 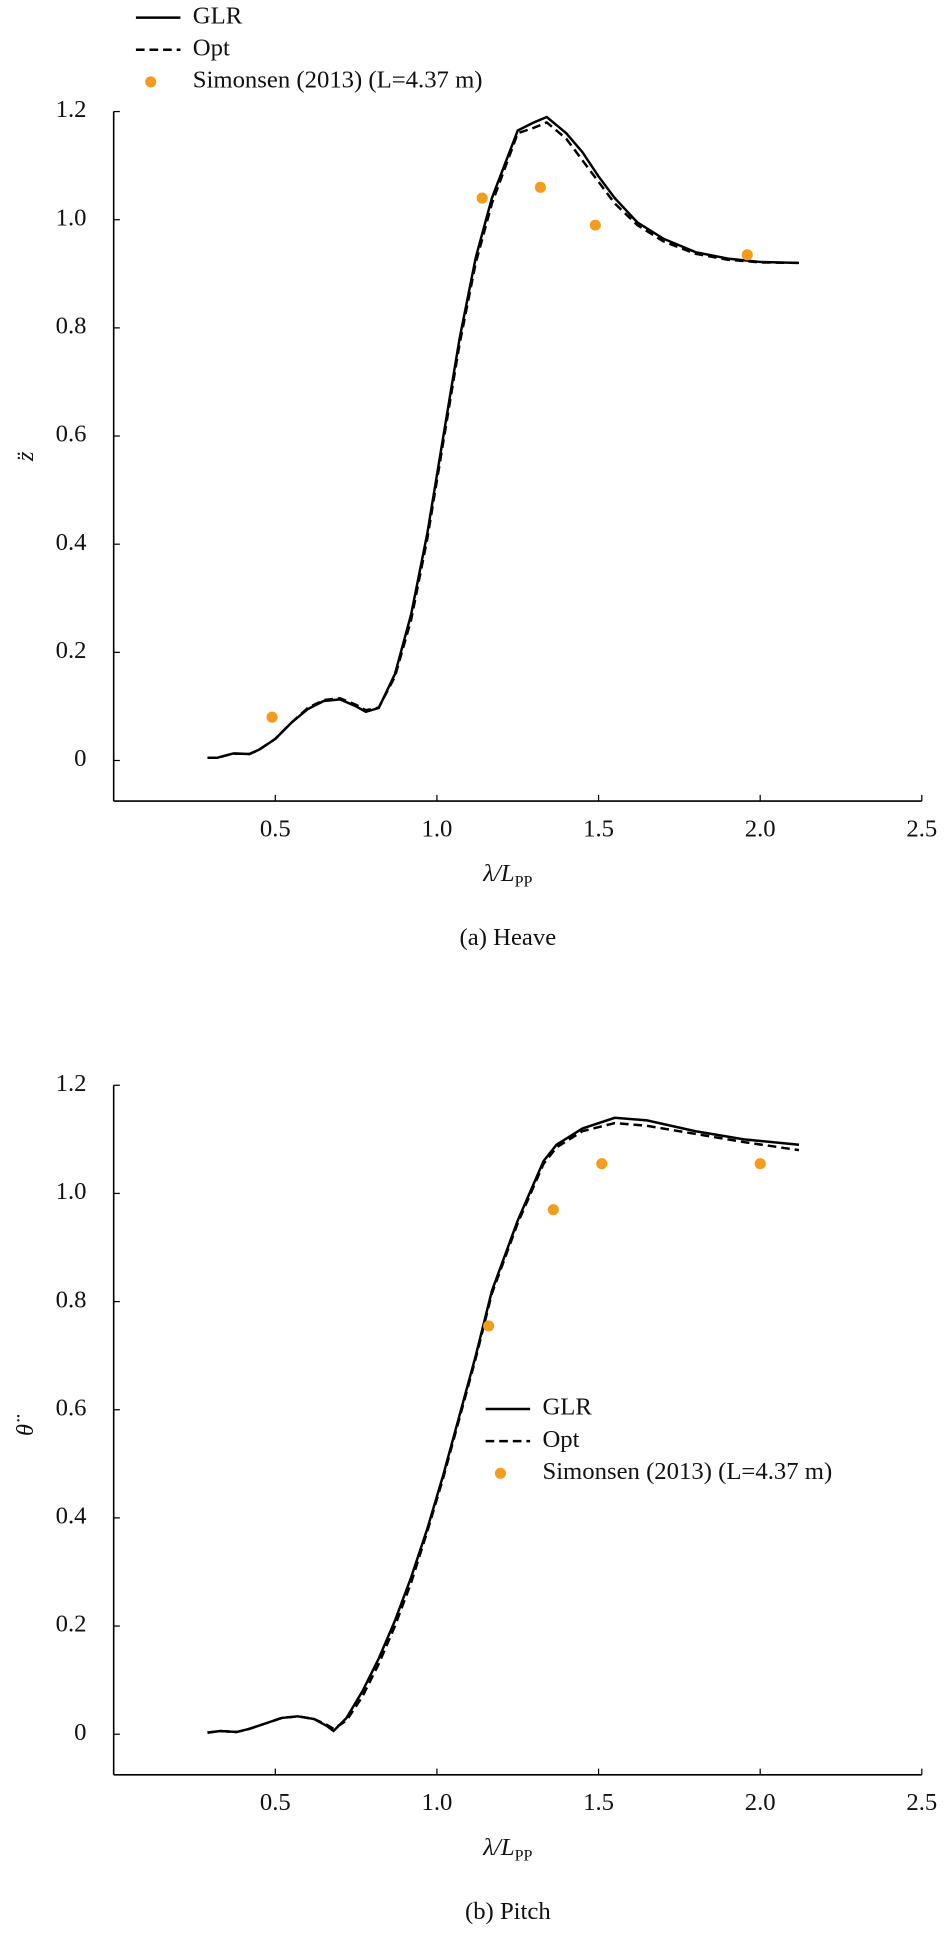 I want to click on caption: (b) Pitch, so click(x=508, y=1911).